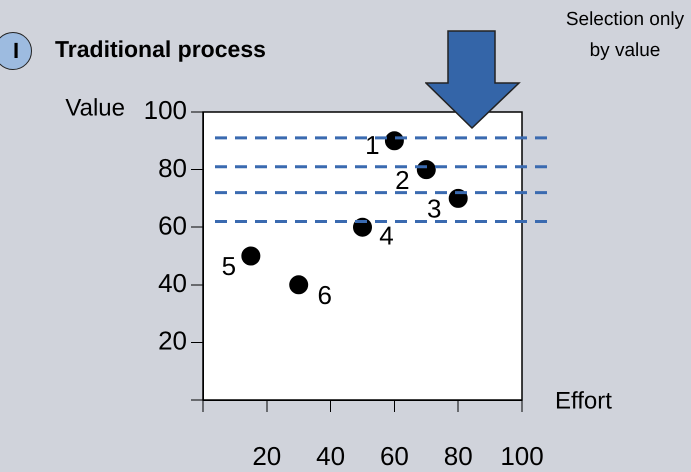  Describe the element at coordinates (458, 455) in the screenshot. I see `x-tick-label: 80` at that location.